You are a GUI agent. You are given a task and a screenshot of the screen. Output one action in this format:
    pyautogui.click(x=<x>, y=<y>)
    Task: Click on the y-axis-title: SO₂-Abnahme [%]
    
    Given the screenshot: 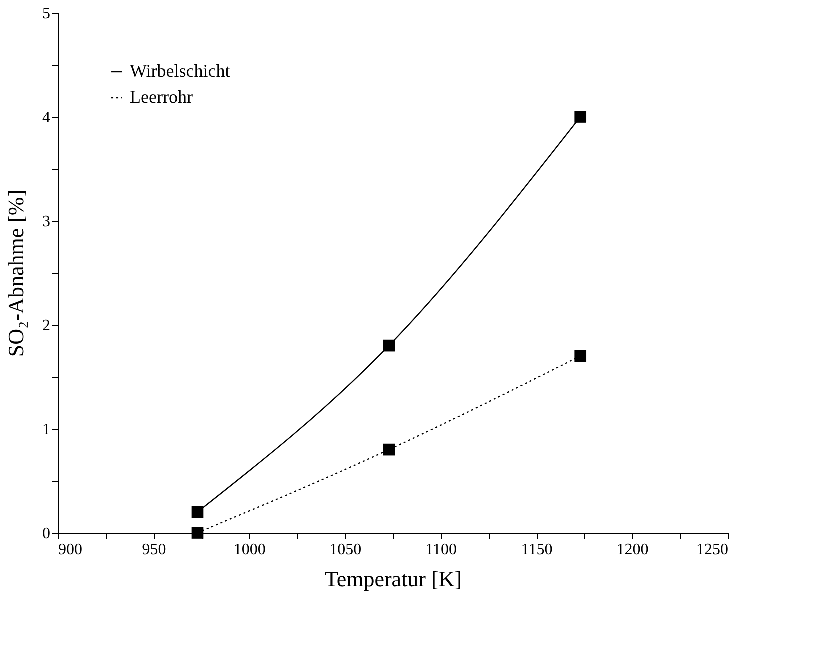 What is the action you would take?
    pyautogui.click(x=16, y=274)
    